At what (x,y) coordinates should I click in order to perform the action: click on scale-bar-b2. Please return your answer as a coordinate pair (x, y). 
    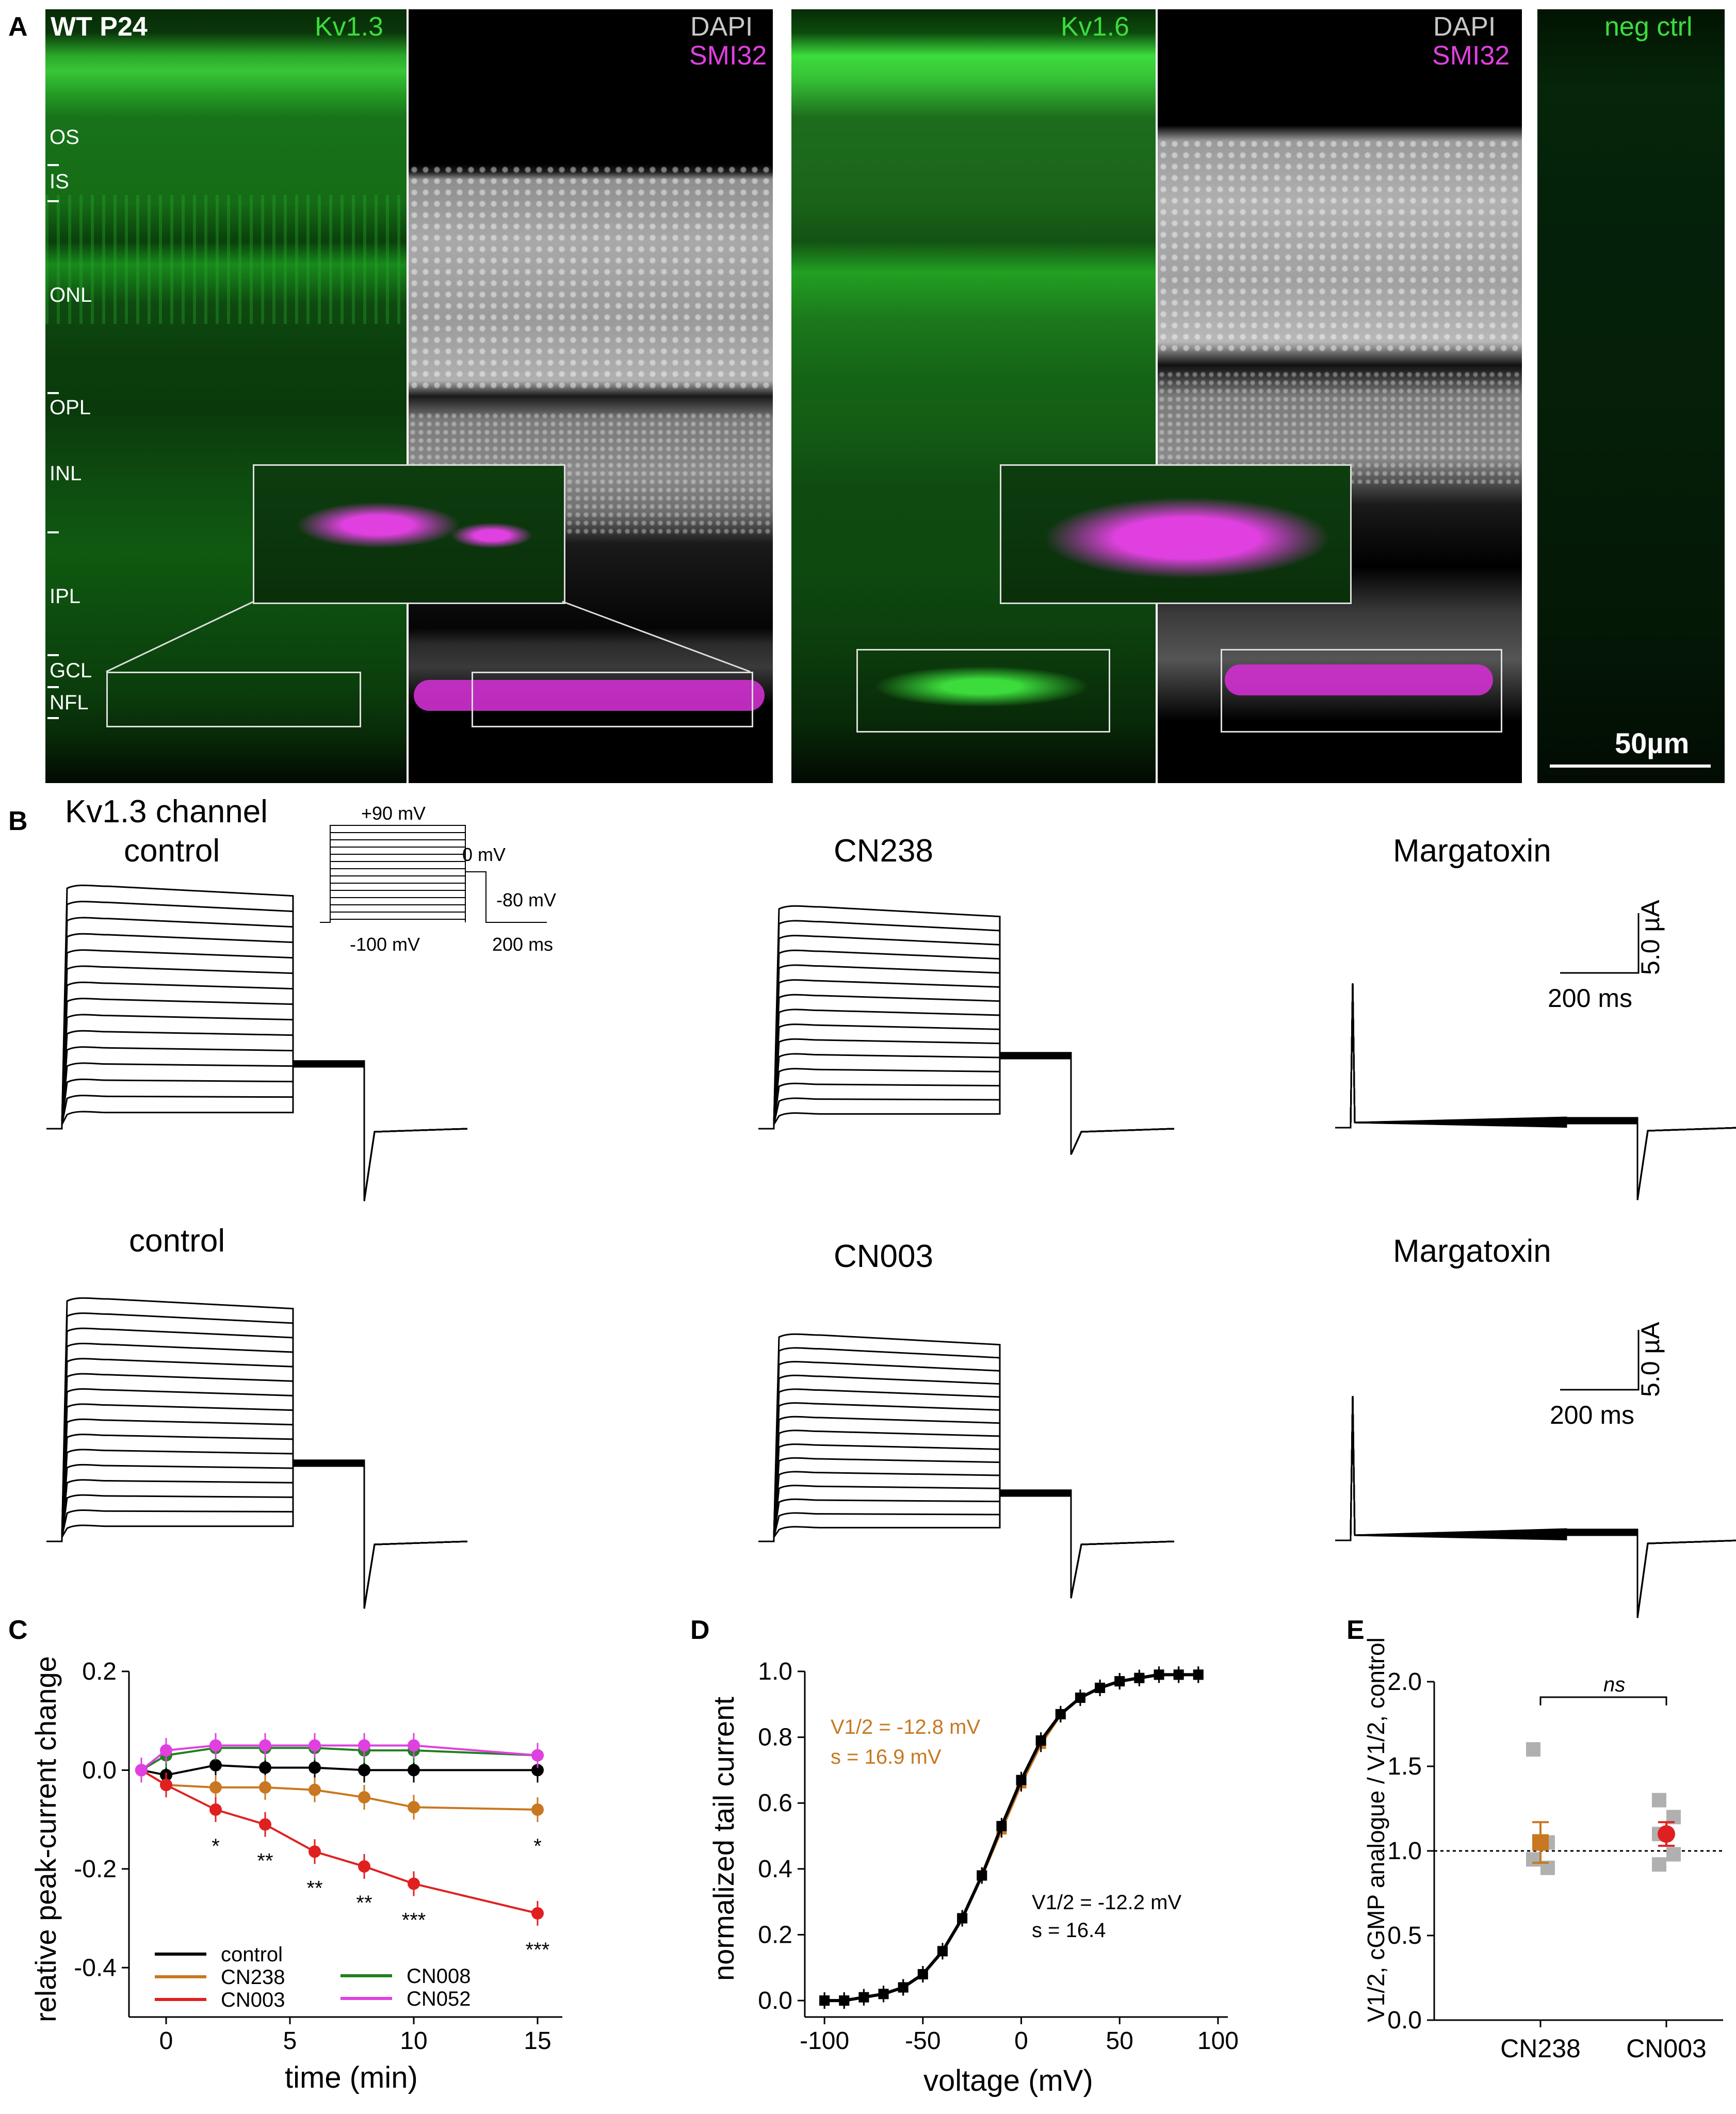
    Looking at the image, I should click on (1600, 1360).